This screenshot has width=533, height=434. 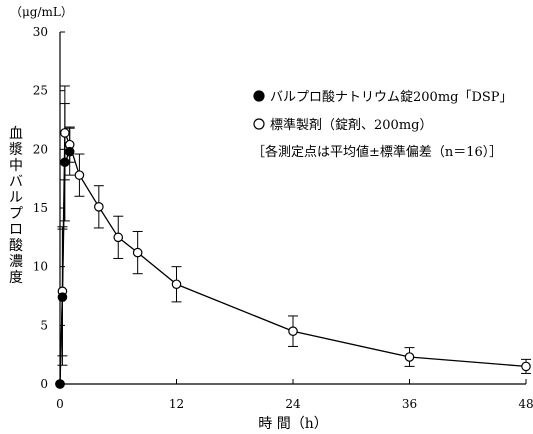 I want to click on y-axis-ticks: 0 5 10 15 20 25 30, so click(x=49, y=208).